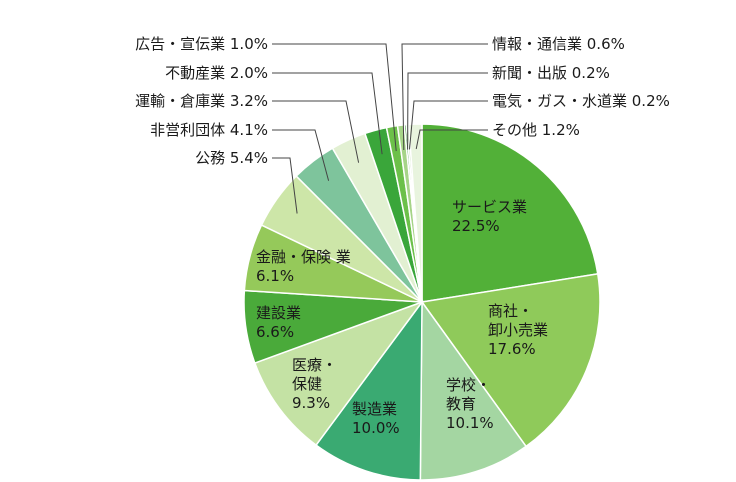 The width and height of the screenshot is (736, 482). Describe the element at coordinates (518, 330) in the screenshot. I see `slice-1-label: 商社・卸小売業 17.6%` at that location.